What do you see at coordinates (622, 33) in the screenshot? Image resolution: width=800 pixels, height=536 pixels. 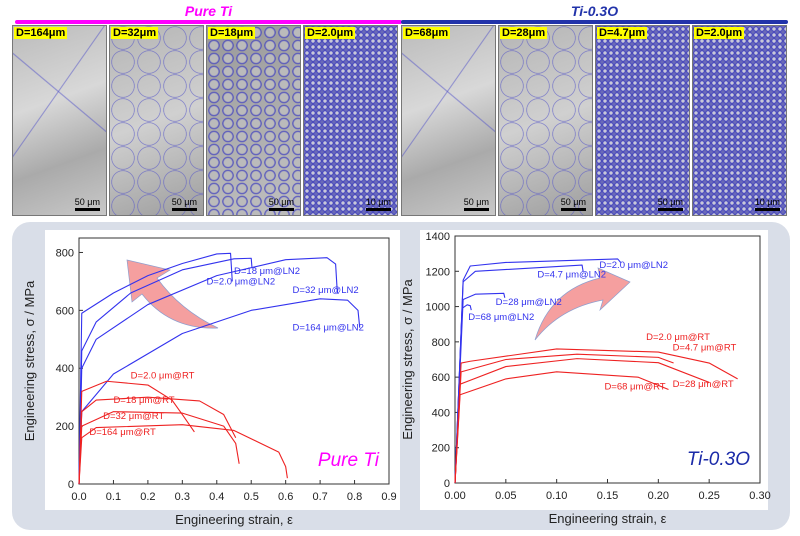 I see `grain-size-label: D=4.7μm` at bounding box center [622, 33].